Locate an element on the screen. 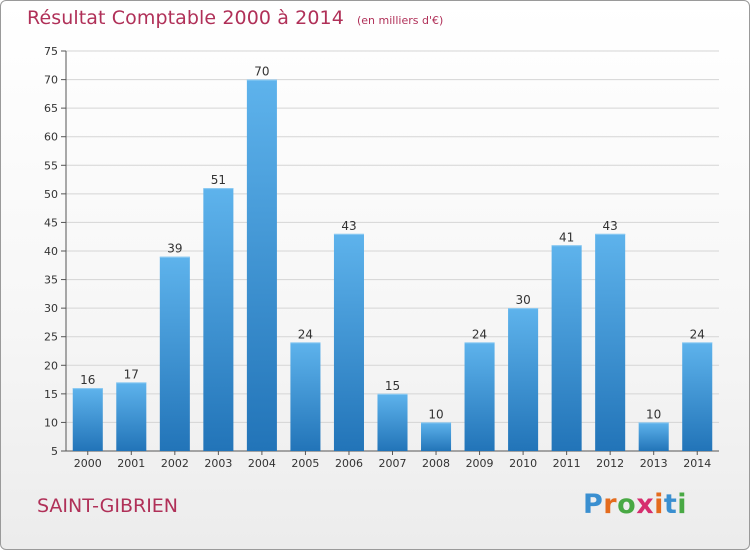 Image resolution: width=750 pixels, height=550 pixels. y-tick-label: 20 is located at coordinates (51, 365).